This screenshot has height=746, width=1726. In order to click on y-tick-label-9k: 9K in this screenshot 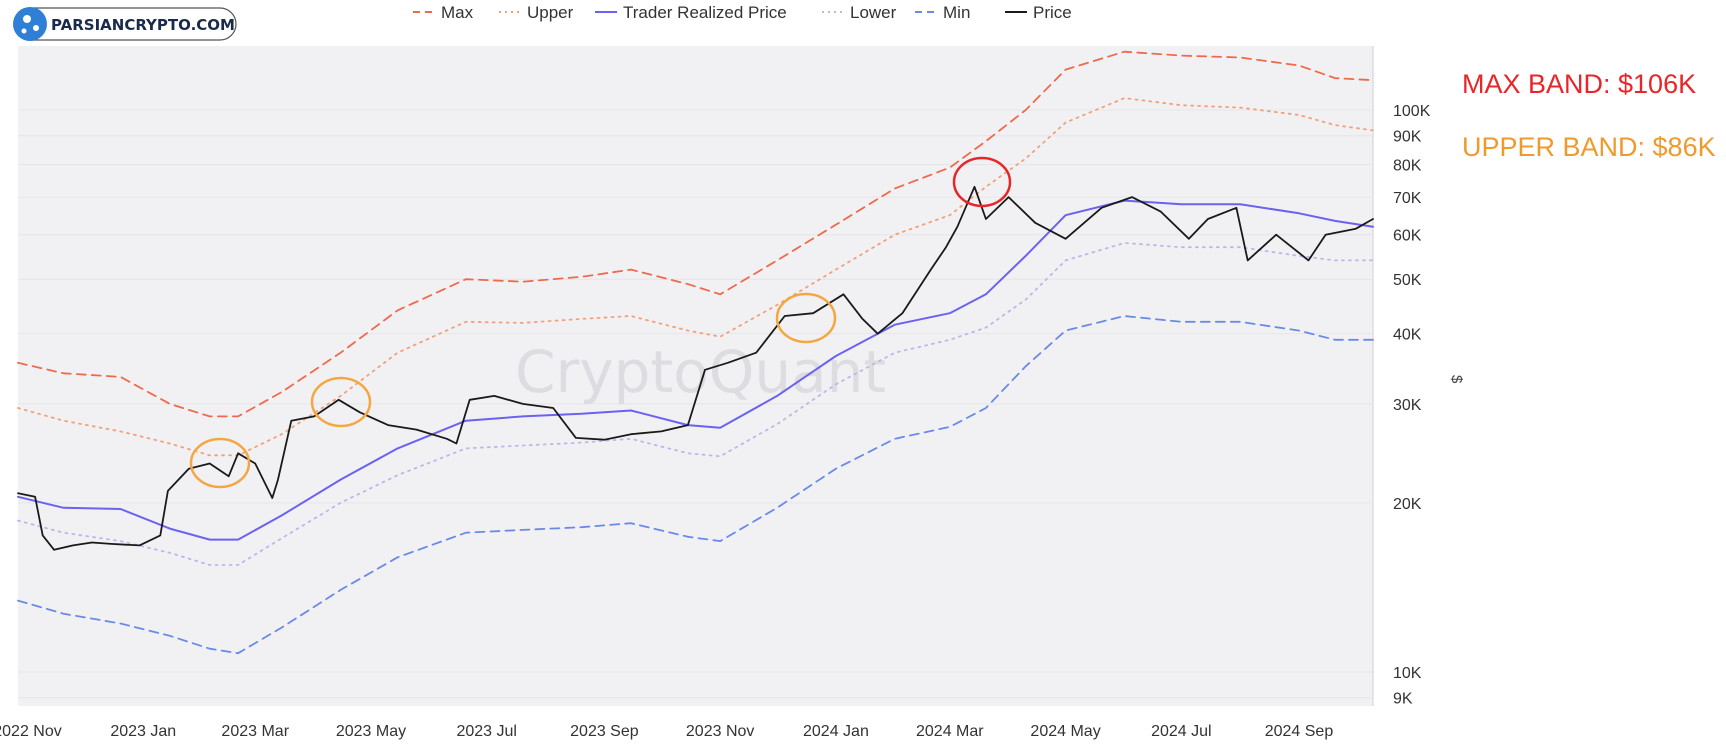, I will do `click(1403, 699)`.